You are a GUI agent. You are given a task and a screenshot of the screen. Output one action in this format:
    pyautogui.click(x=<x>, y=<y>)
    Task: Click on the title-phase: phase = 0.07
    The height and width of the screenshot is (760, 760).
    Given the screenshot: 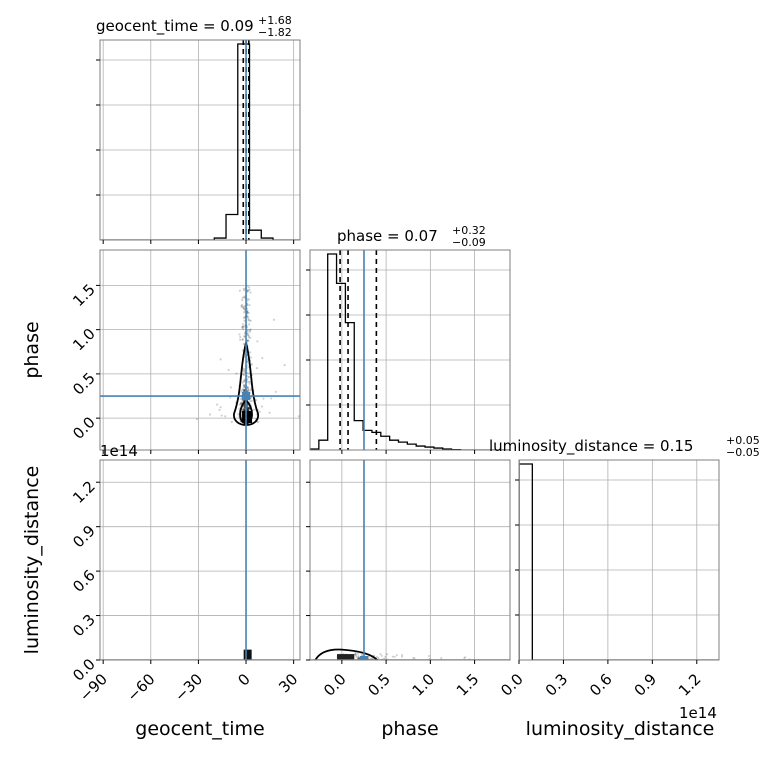 What is the action you would take?
    pyautogui.click(x=387, y=236)
    